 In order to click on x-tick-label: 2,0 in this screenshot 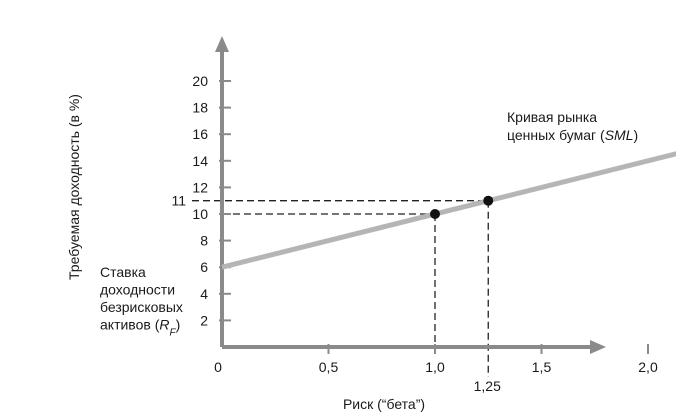, I will do `click(648, 367)`.